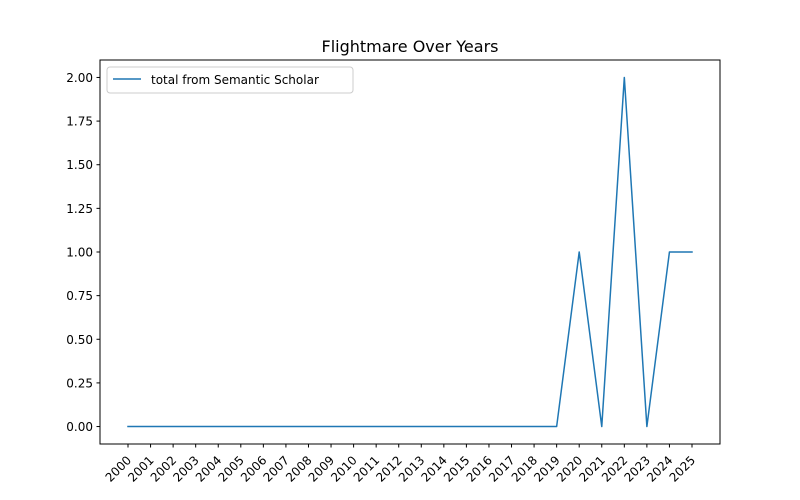  What do you see at coordinates (410, 46) in the screenshot?
I see `chart-title: Flightmare Over Years` at bounding box center [410, 46].